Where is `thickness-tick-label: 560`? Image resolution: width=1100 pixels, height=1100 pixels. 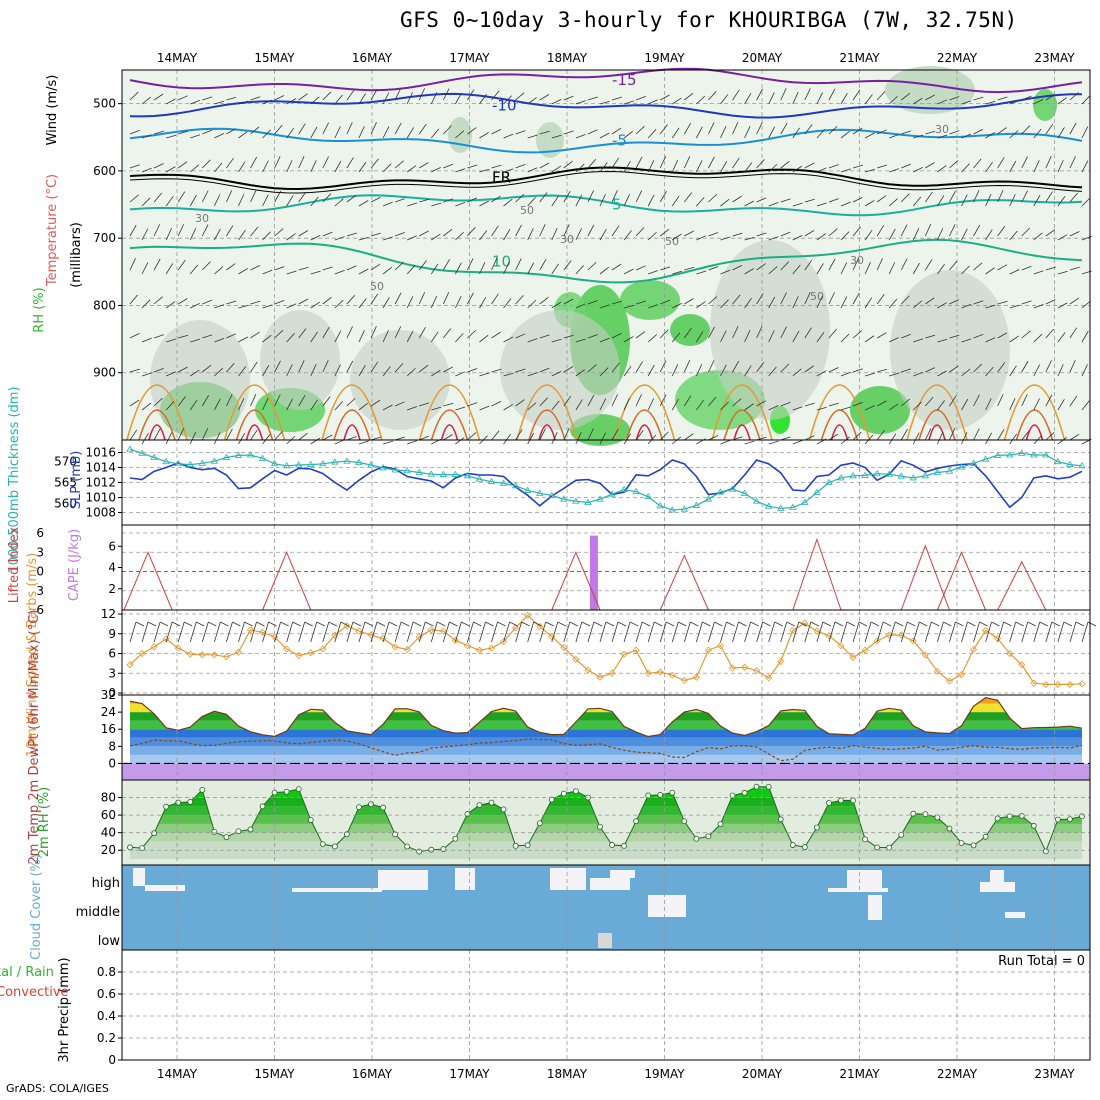 thickness-tick-label: 560 is located at coordinates (65, 503).